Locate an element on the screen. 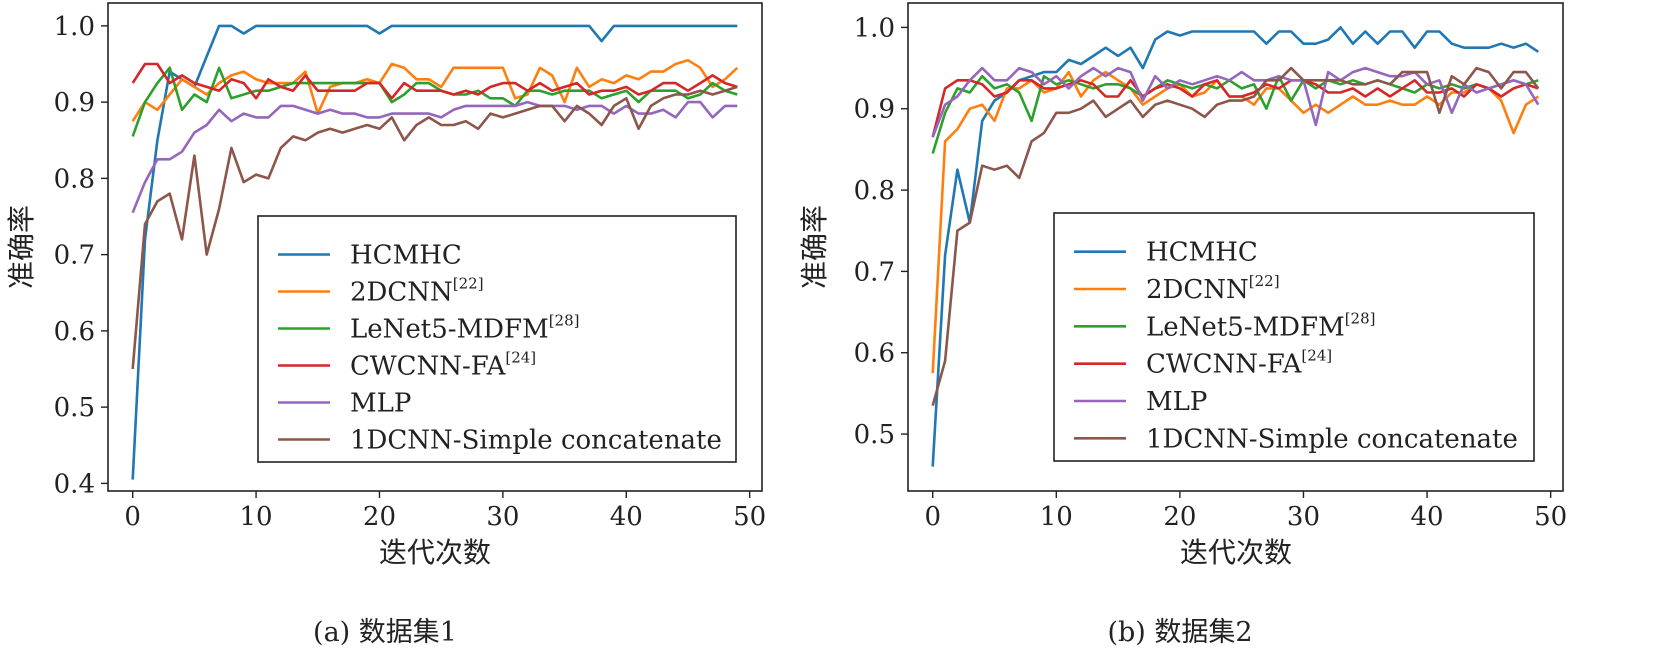 This screenshot has width=1659, height=655. panel-caption: (a) 数据集1 is located at coordinates (385, 632).